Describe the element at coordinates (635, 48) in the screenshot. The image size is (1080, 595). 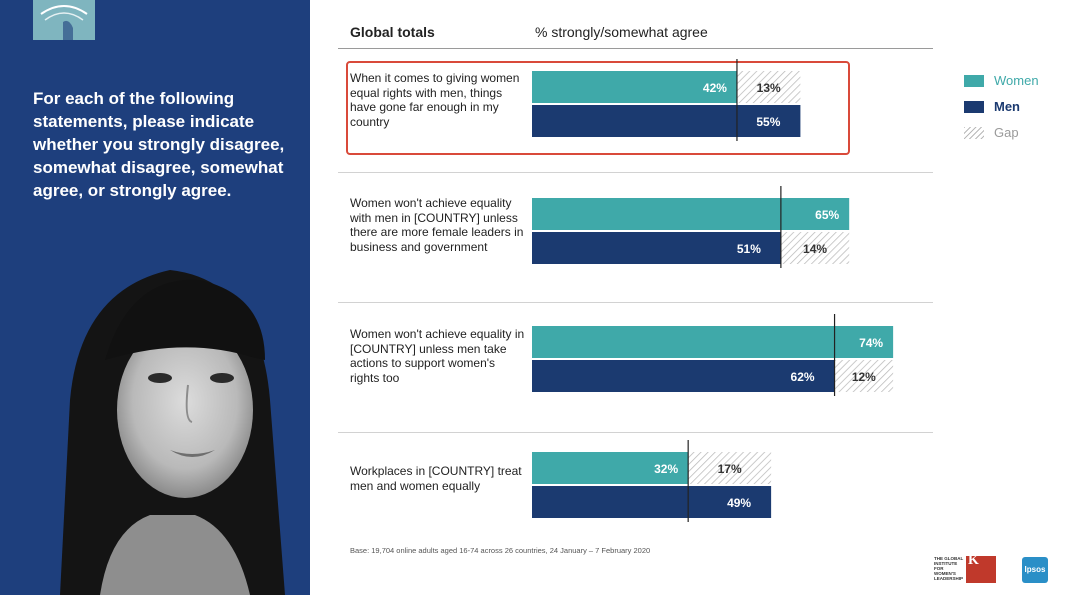
I see `header-divider` at that location.